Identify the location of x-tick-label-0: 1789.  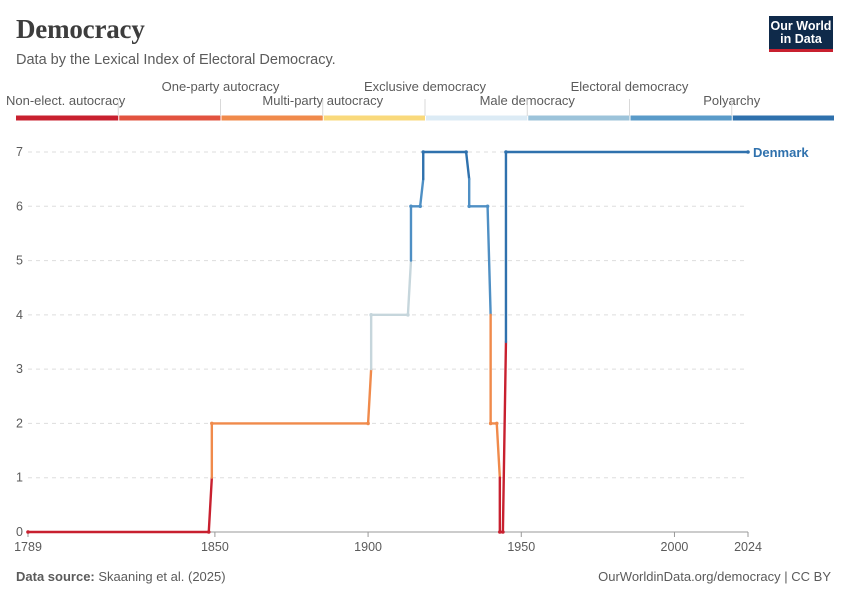
(28, 547).